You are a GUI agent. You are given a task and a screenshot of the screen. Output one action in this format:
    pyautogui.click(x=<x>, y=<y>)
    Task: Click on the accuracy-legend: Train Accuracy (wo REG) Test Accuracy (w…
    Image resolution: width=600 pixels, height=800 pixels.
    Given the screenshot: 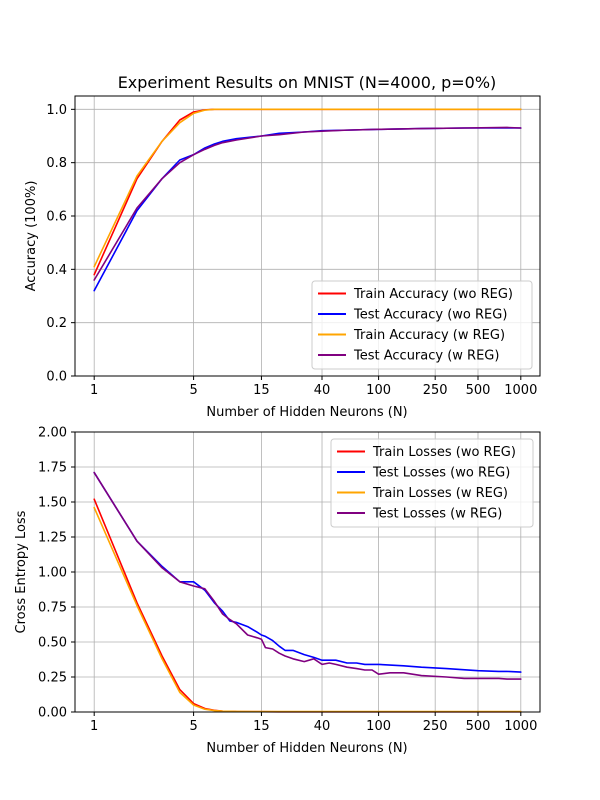 What is the action you would take?
    pyautogui.click(x=422, y=325)
    